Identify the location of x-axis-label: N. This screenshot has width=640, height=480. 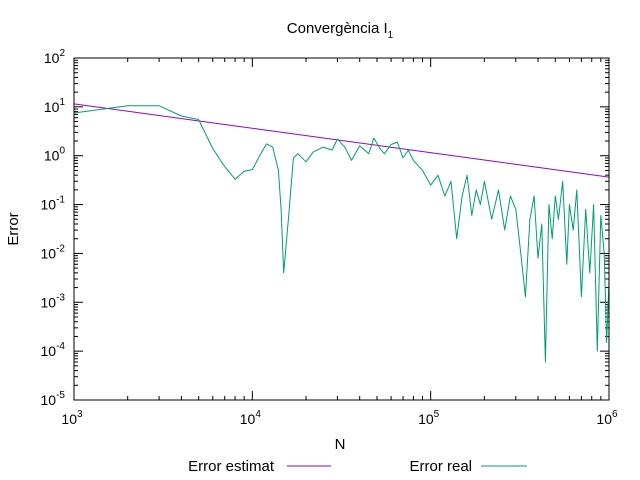
(340, 444).